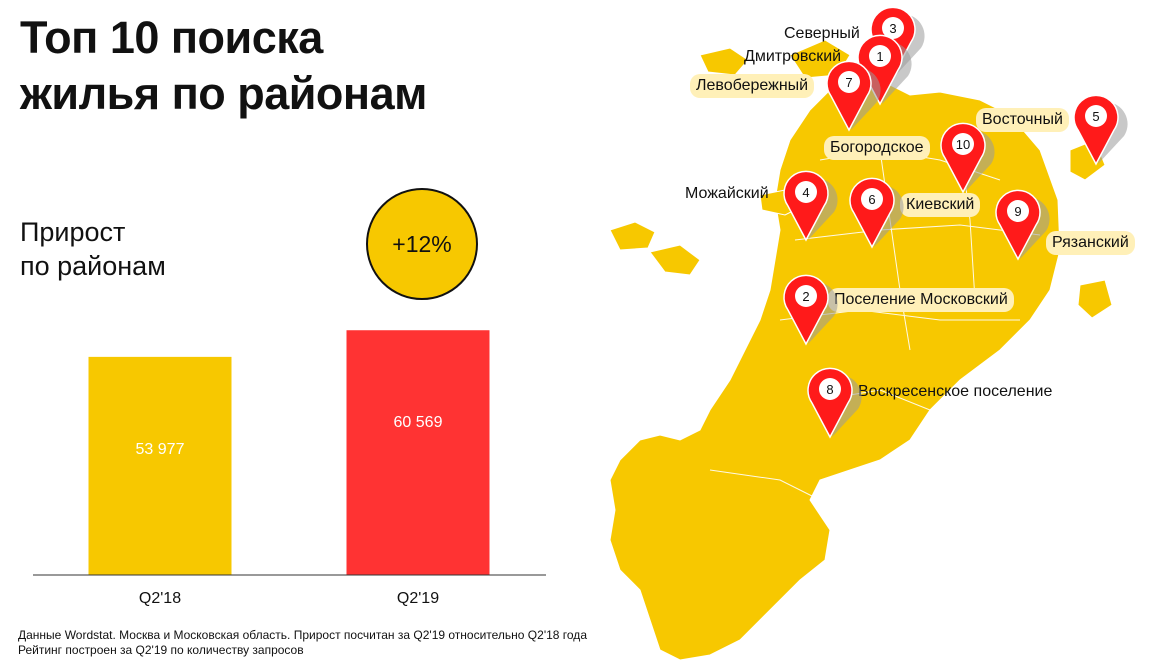 Image resolution: width=1169 pixels, height=663 pixels. What do you see at coordinates (1095, 299) in the screenshot?
I see `map-islet-southeast` at bounding box center [1095, 299].